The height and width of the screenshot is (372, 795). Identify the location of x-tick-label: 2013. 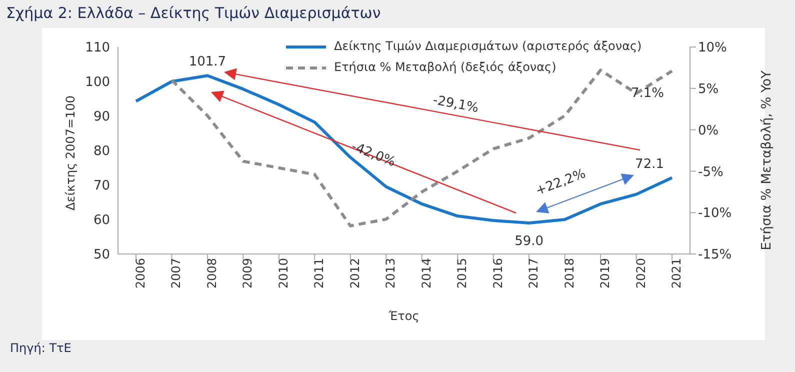
(391, 273).